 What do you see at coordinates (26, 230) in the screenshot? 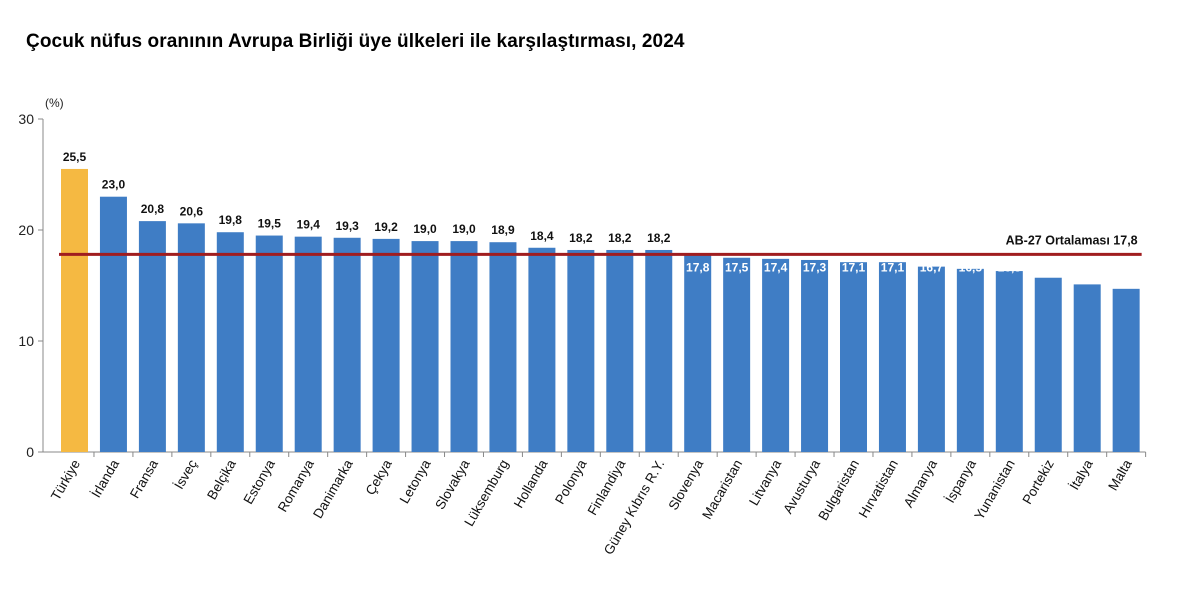
I see `y-tick-label: 20` at bounding box center [26, 230].